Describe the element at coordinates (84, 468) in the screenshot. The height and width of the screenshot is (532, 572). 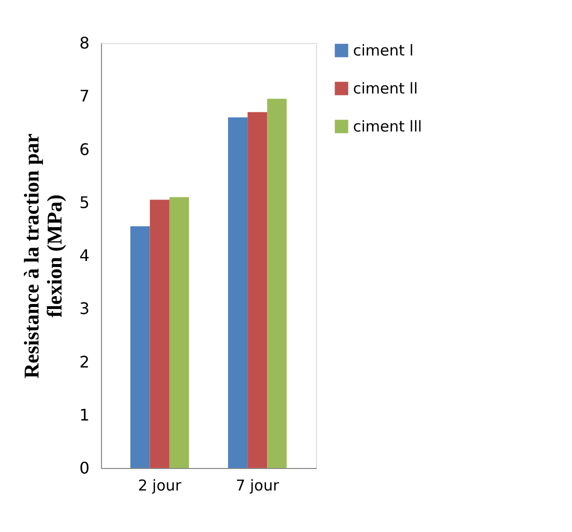
I see `y-tick-label: 0` at that location.